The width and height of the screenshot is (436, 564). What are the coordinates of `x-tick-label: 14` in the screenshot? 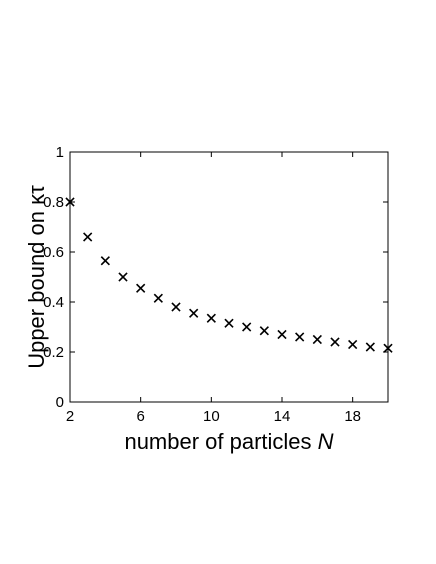 It's located at (282, 416).